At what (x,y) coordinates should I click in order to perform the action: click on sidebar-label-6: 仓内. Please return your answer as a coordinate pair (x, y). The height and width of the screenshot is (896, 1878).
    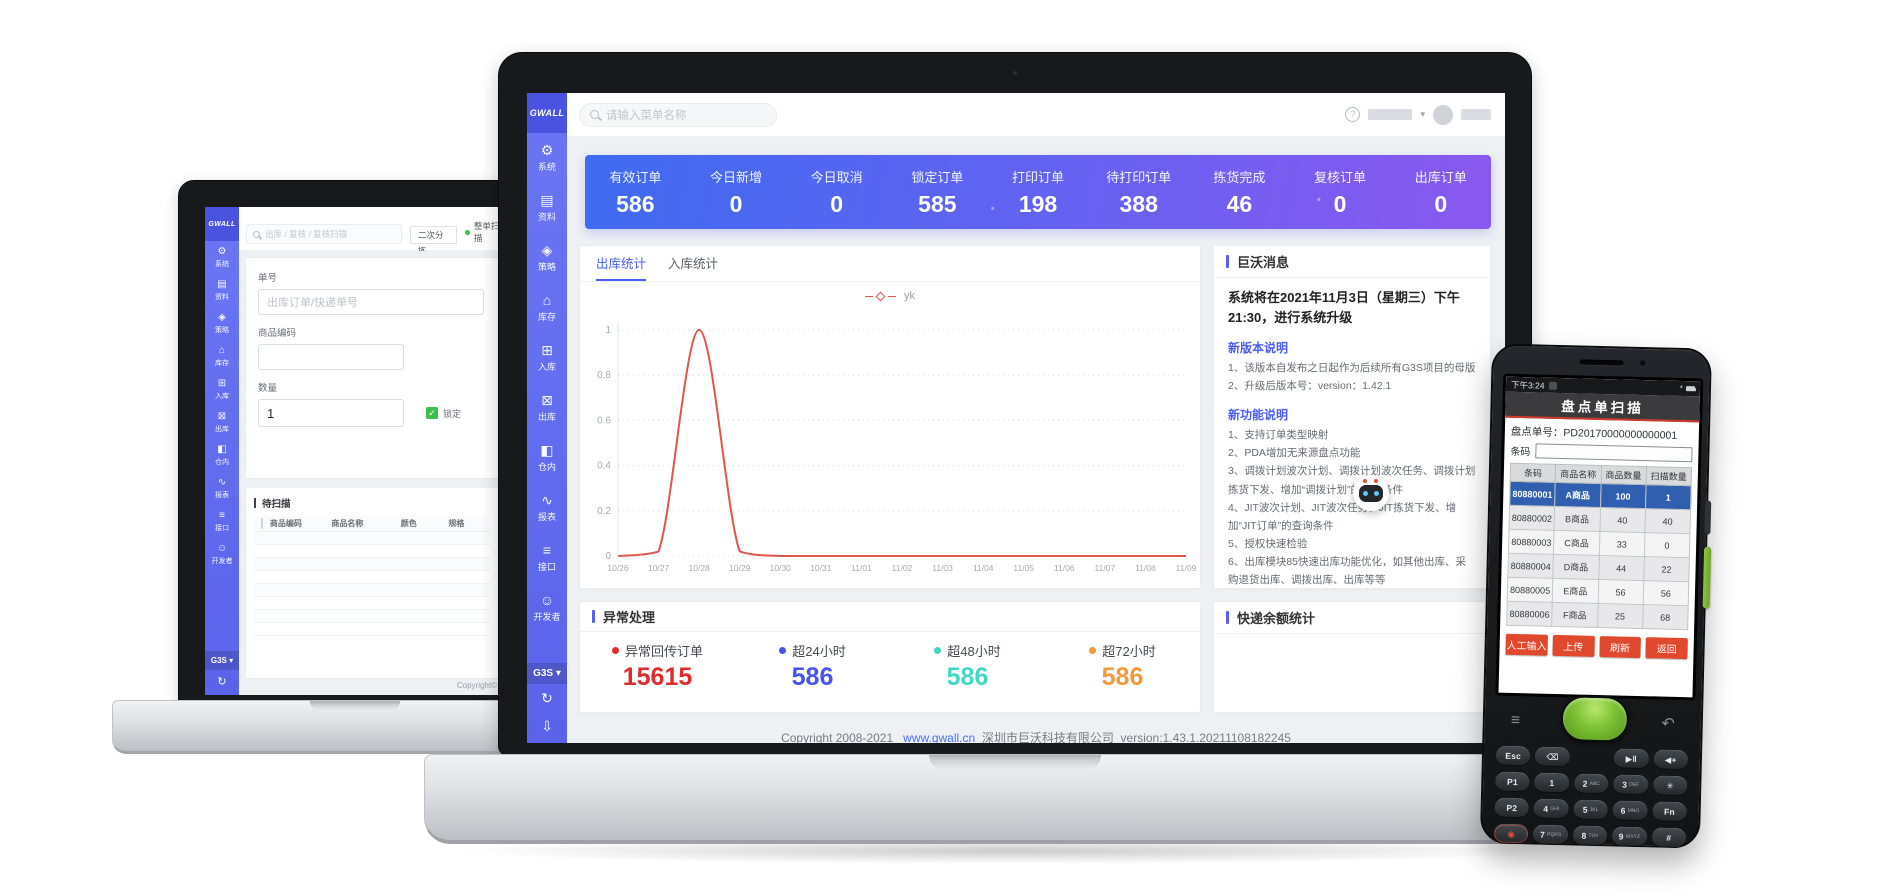
    Looking at the image, I should click on (222, 462).